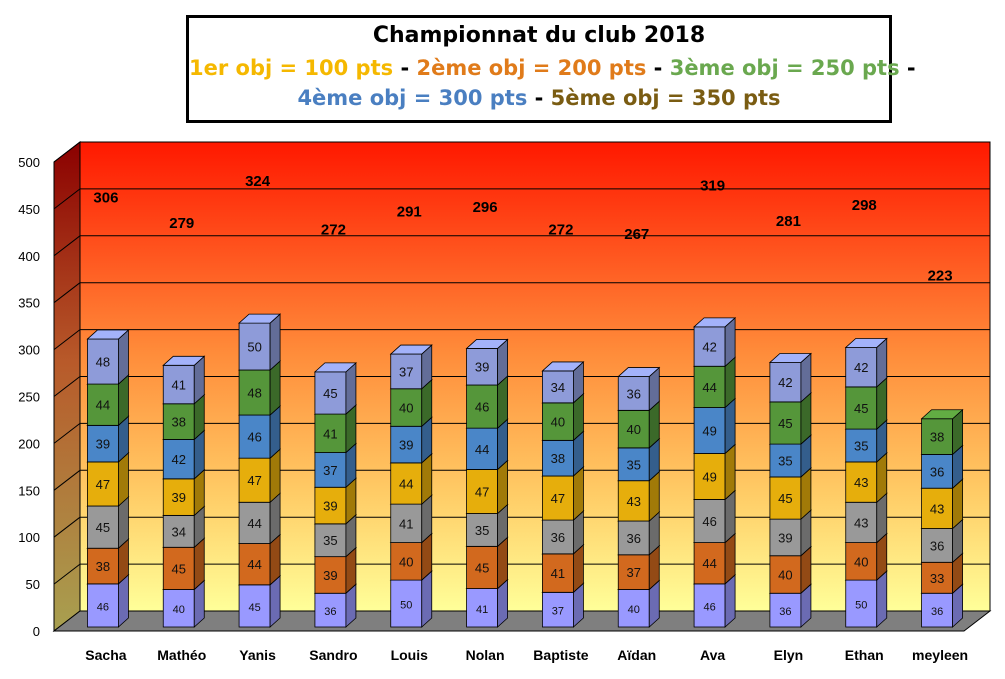 The image size is (1005, 679). I want to click on total-label: 306, so click(105, 198).